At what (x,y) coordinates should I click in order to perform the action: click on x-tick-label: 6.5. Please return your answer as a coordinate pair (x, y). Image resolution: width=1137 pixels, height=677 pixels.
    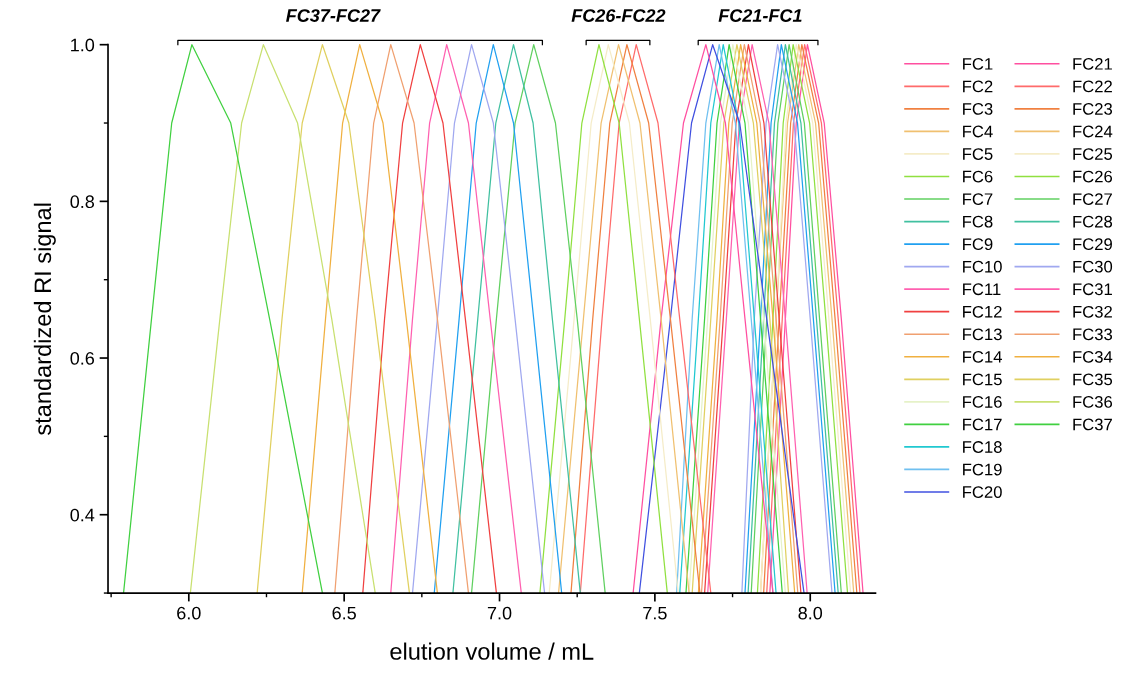
    Looking at the image, I should click on (344, 613).